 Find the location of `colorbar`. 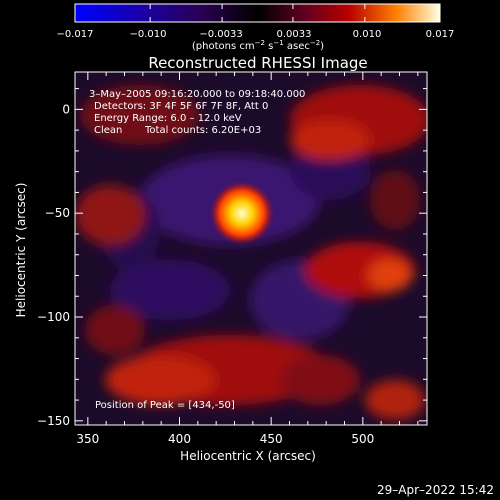

colorbar is located at coordinates (257, 13).